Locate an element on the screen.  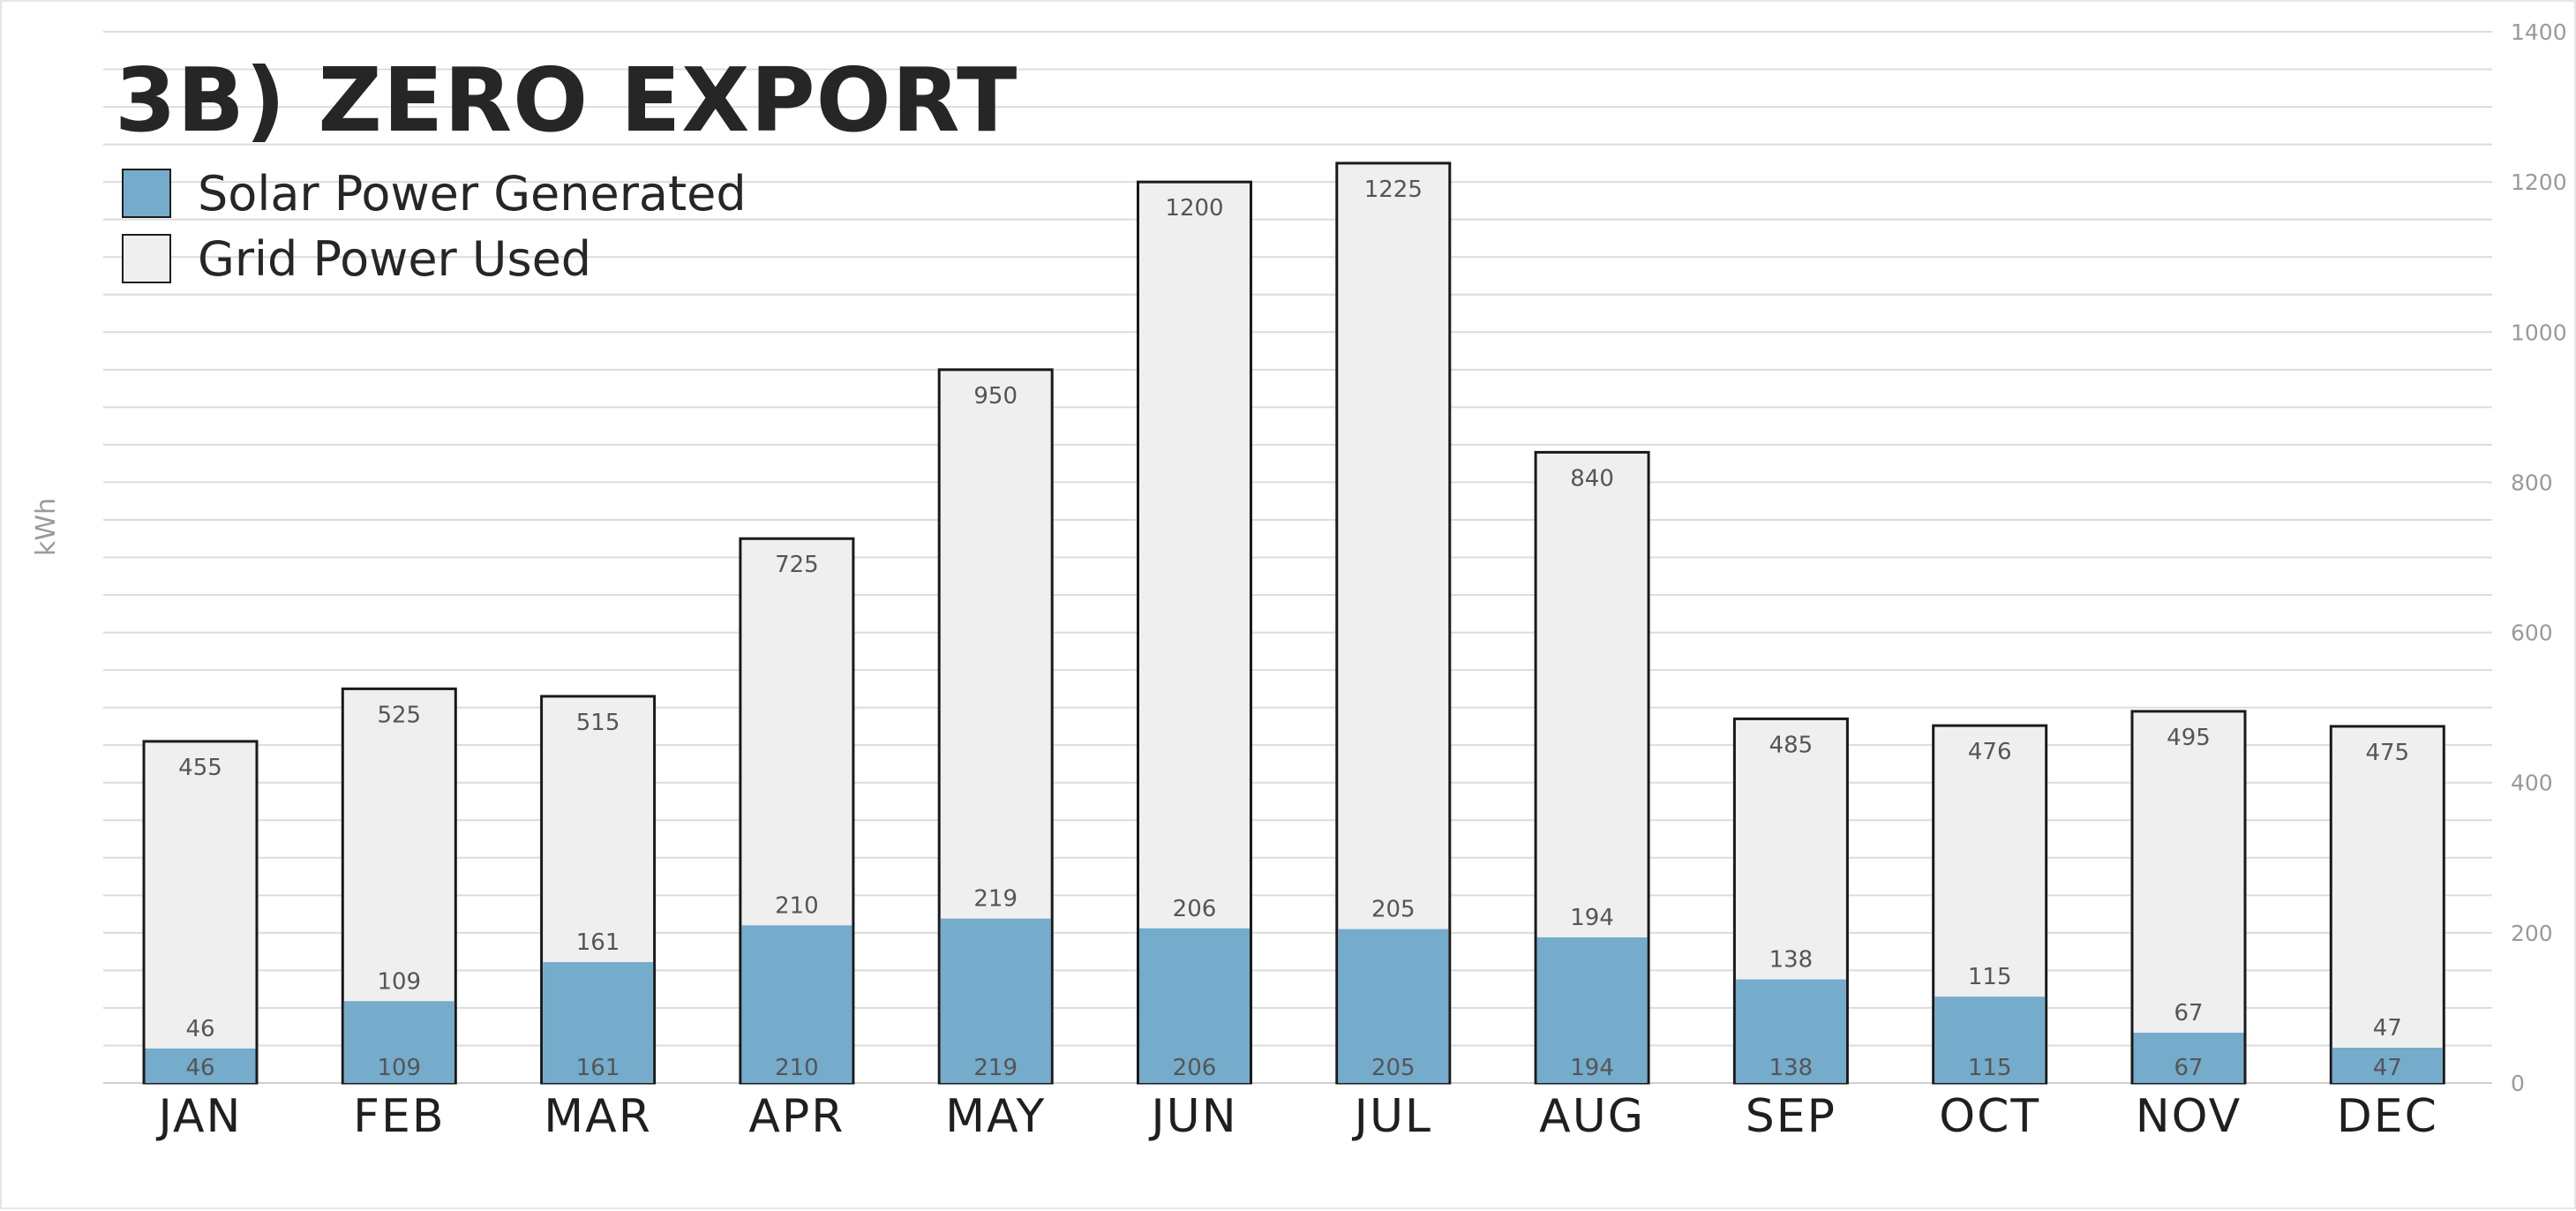
x-tick-label: AUG is located at coordinates (1592, 1117).